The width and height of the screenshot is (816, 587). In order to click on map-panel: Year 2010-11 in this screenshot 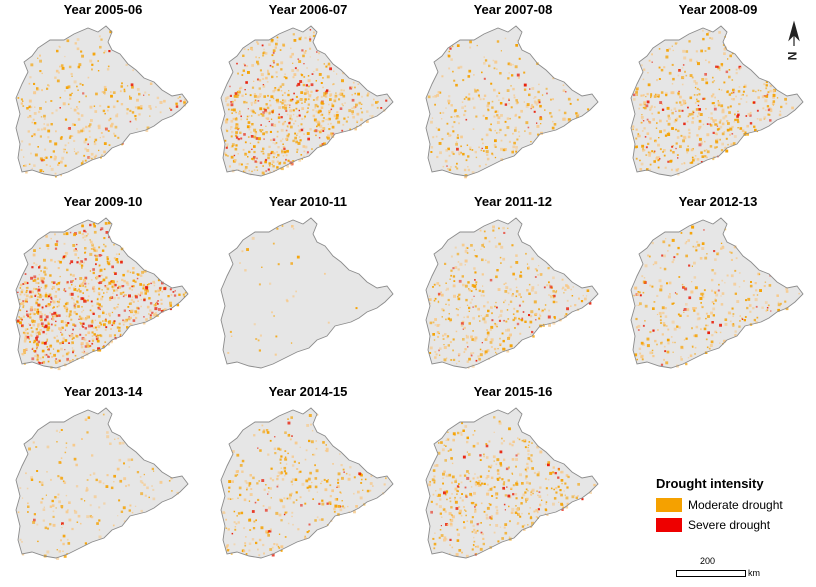, I will do `click(308, 288)`.